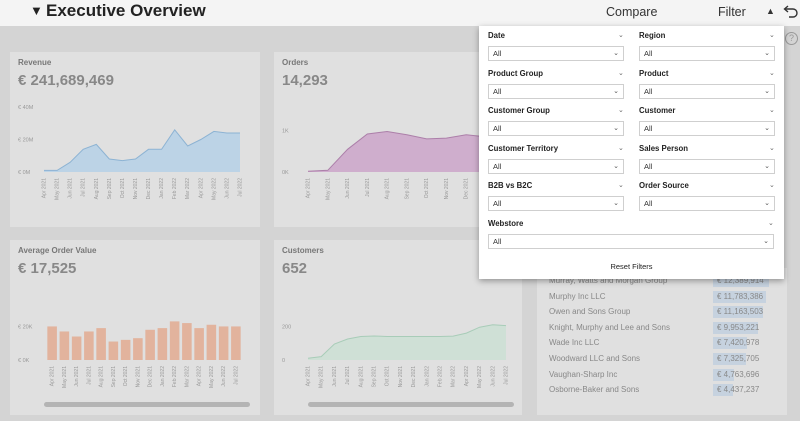 The height and width of the screenshot is (421, 800). I want to click on filter-select-customer-group: All ⌄, so click(556, 129).